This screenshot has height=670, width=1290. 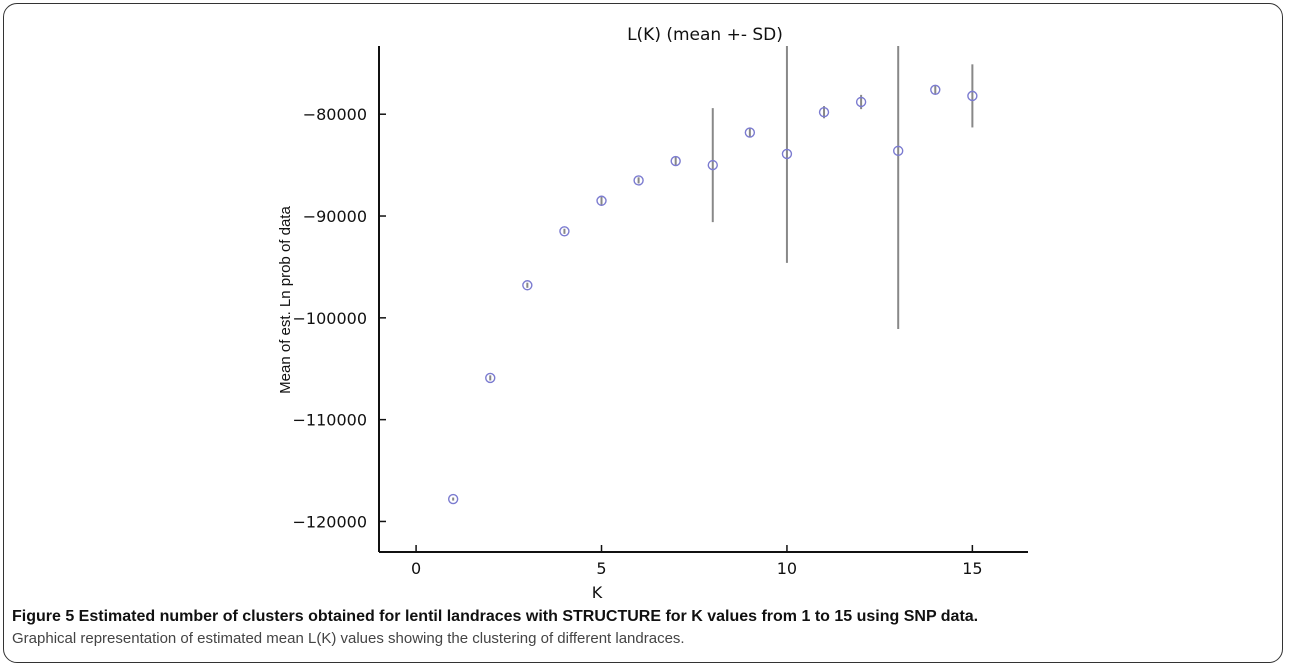 What do you see at coordinates (335, 216) in the screenshot?
I see `y-tick-label: −90000` at bounding box center [335, 216].